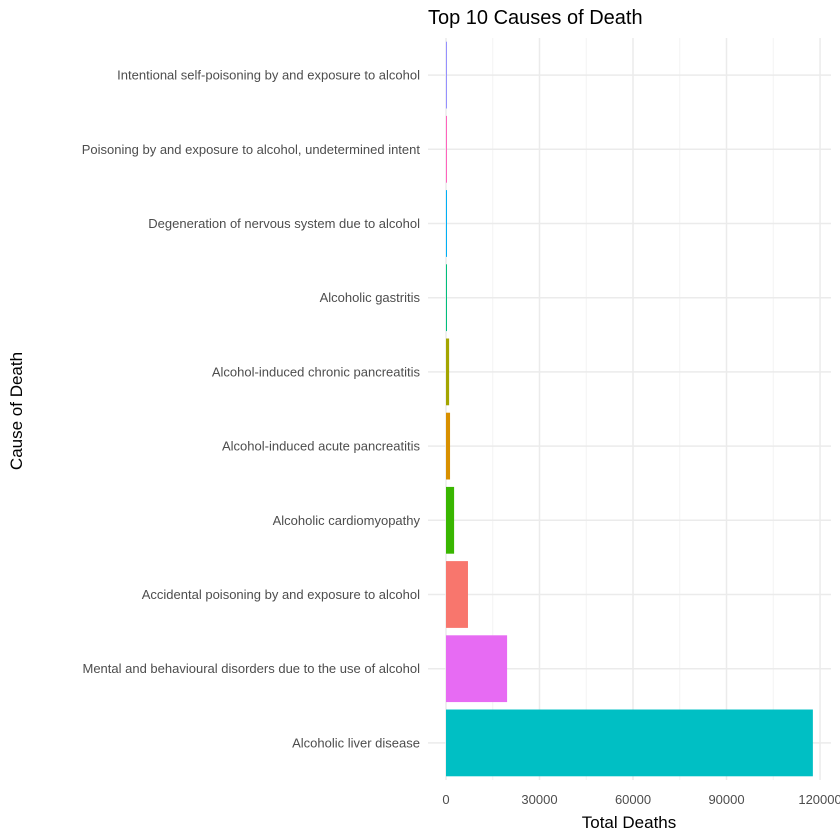  What do you see at coordinates (16, 411) in the screenshot?
I see `y-axis-title: Cause of Death` at bounding box center [16, 411].